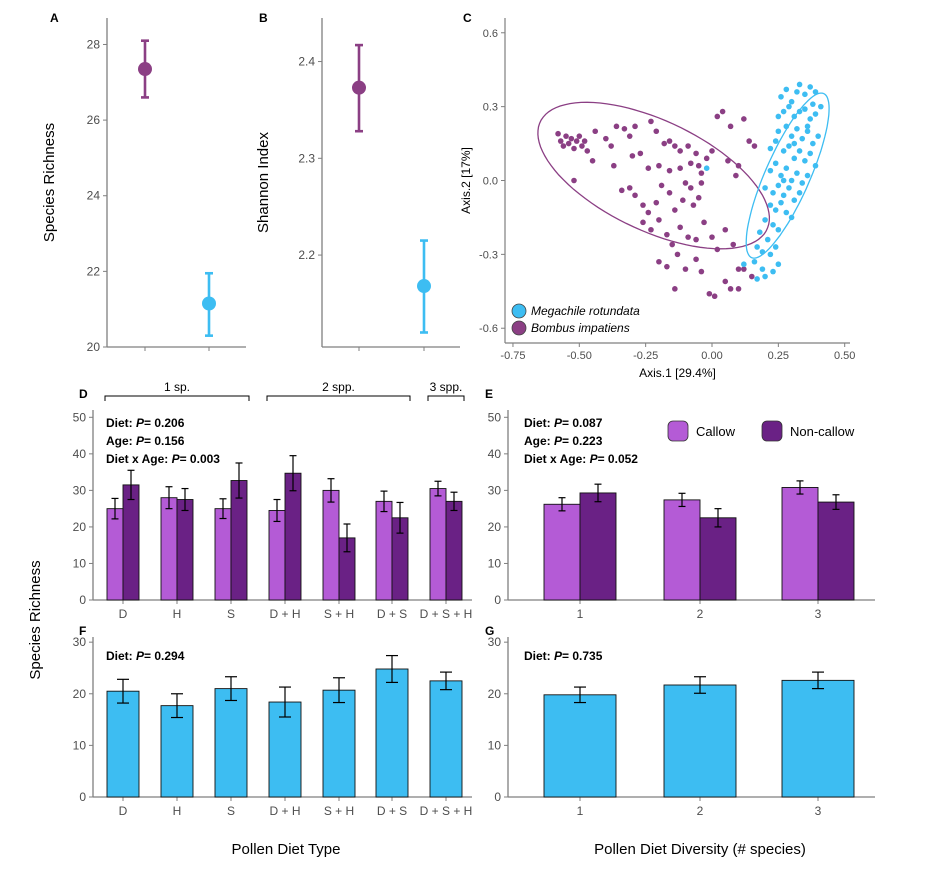 Image resolution: width=928 pixels, height=880 pixels. What do you see at coordinates (519, 328) in the screenshot?
I see `legend-swatch` at bounding box center [519, 328].